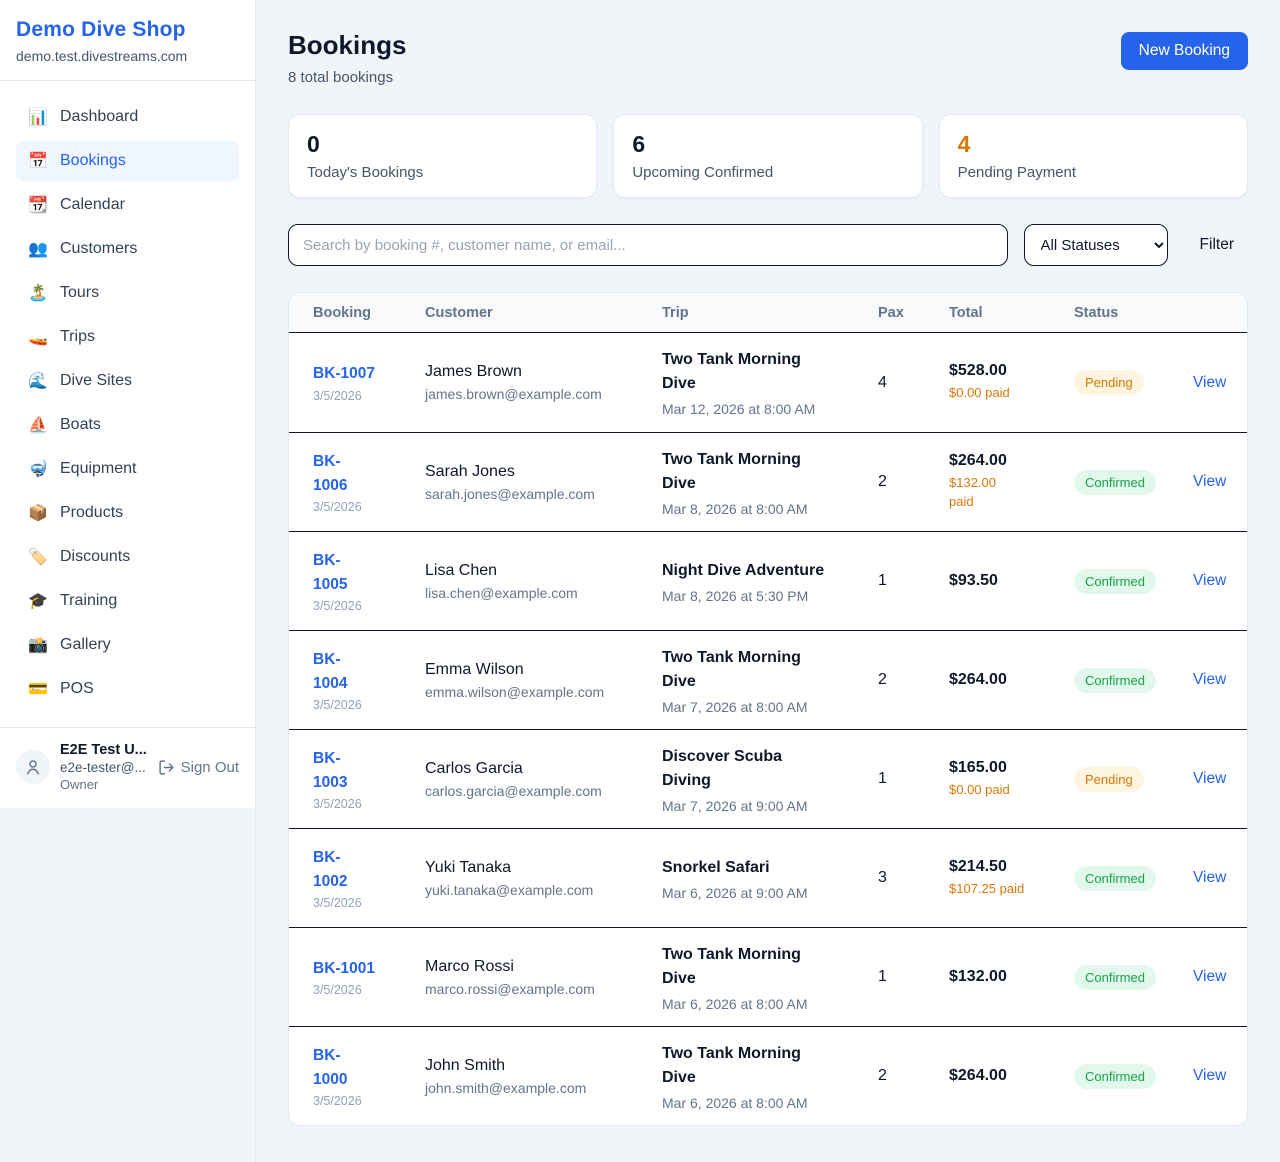 Image resolution: width=1280 pixels, height=1162 pixels. I want to click on customer-email: lisa.chen@example.com, so click(501, 592).